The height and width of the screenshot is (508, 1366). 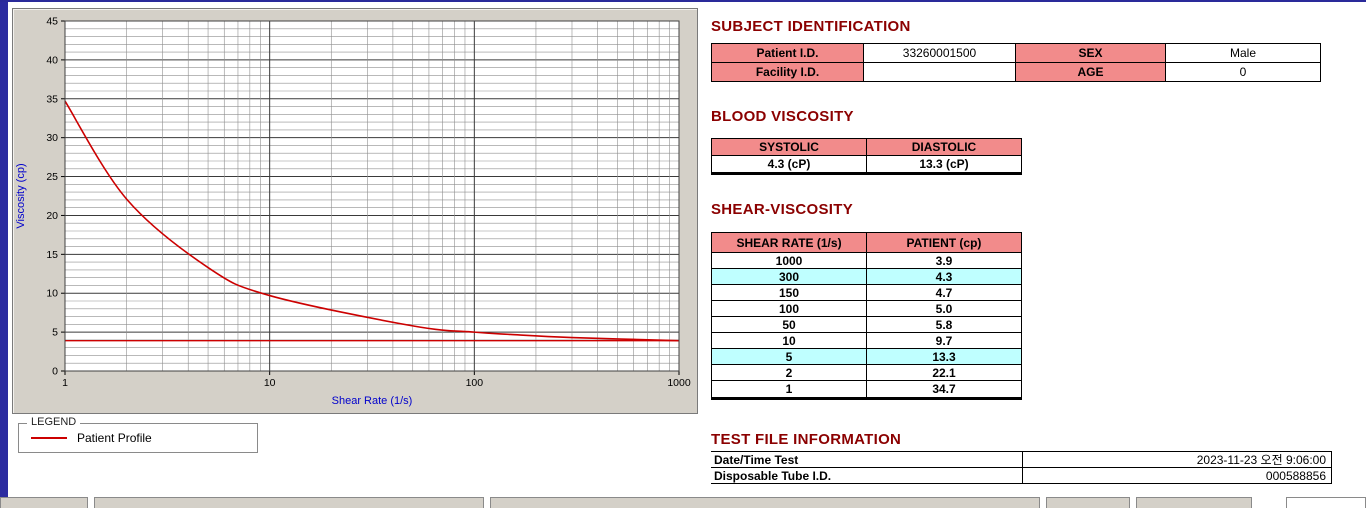 I want to click on patient-cp-cell: 4.3, so click(x=944, y=277).